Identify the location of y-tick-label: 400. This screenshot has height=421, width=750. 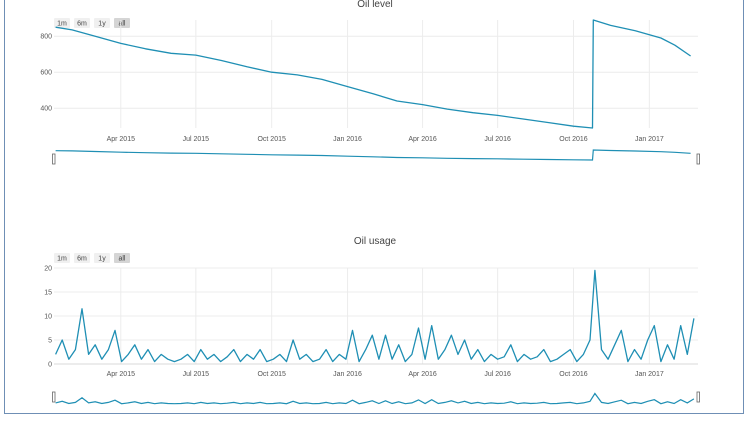
(46, 109).